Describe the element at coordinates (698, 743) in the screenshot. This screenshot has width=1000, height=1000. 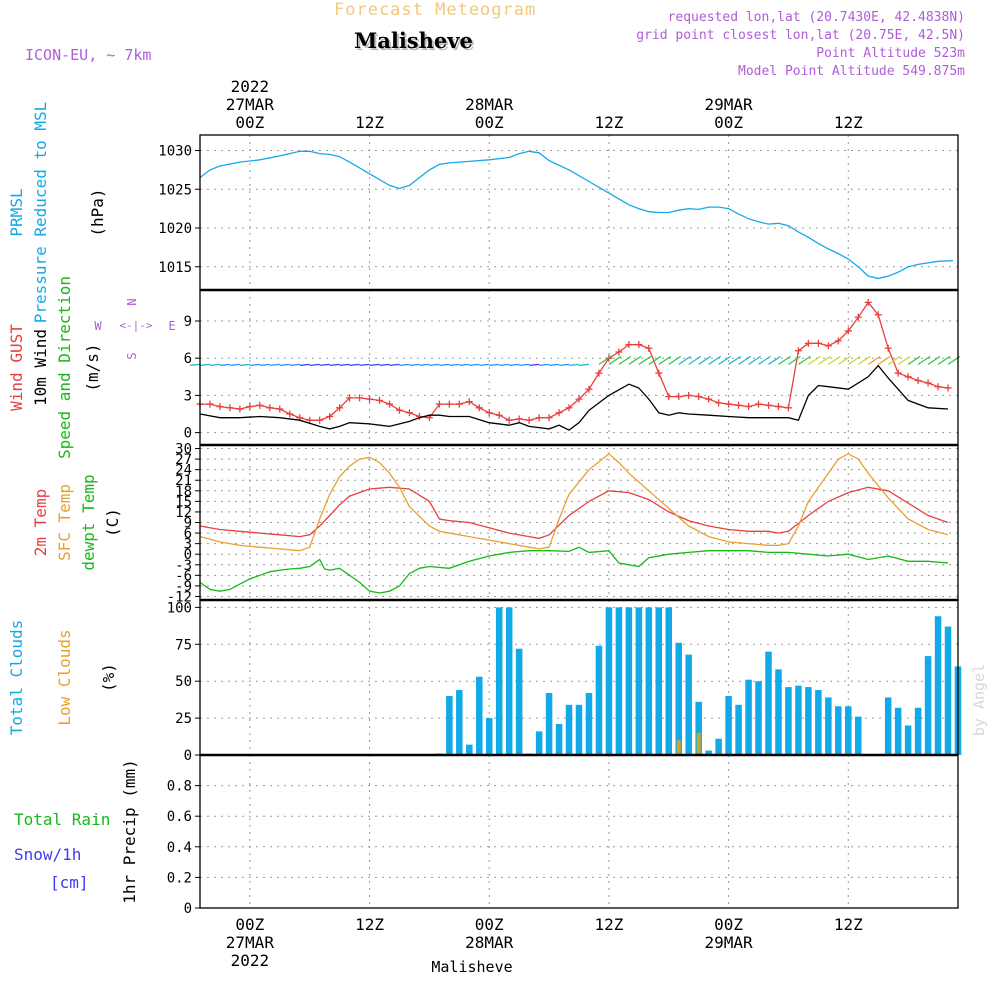
I see `low-clouds-bar` at that location.